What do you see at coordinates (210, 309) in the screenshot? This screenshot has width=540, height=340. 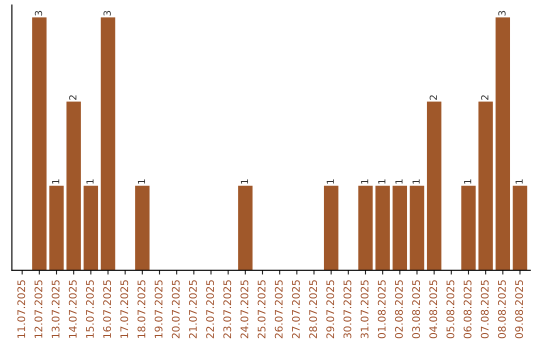 I see `x-tick-label: 22.07.2025` at bounding box center [210, 309].